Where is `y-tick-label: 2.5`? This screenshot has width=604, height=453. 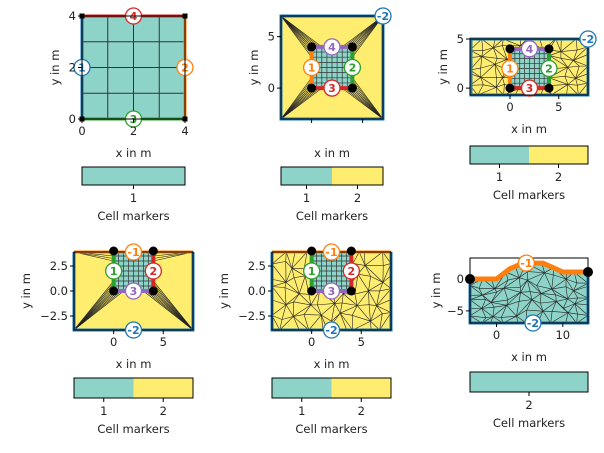
y-tick-label: 2.5 is located at coordinates (257, 266).